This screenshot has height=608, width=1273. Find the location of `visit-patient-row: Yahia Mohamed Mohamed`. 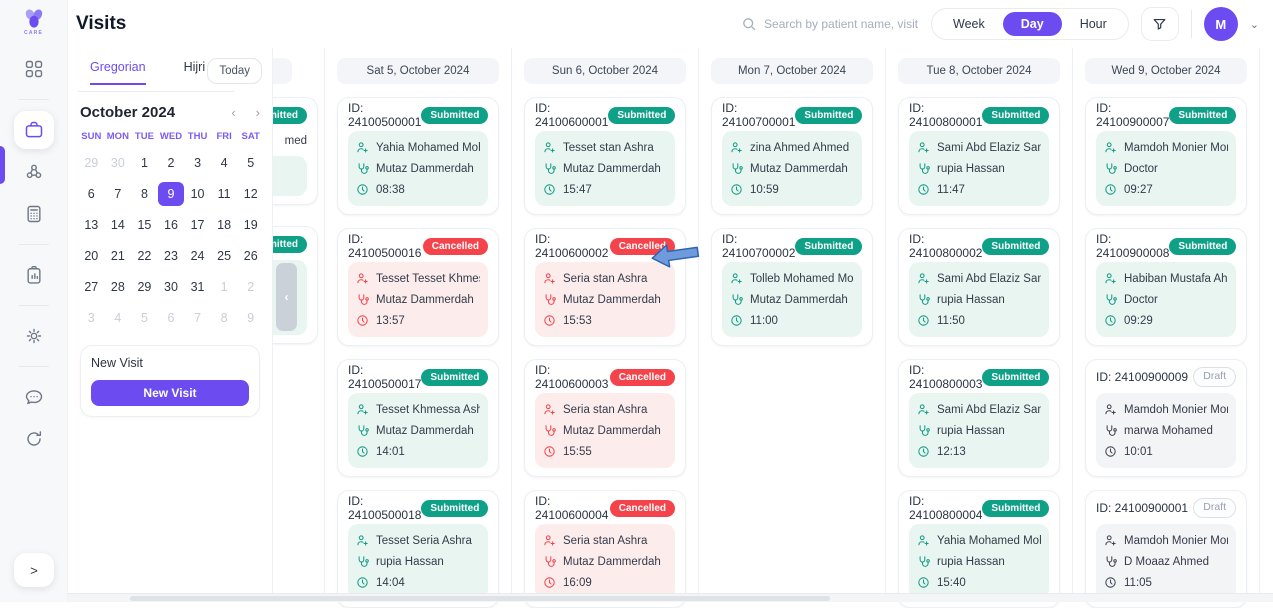

visit-patient-row: Yahia Mohamed Mohamed is located at coordinates (979, 540).